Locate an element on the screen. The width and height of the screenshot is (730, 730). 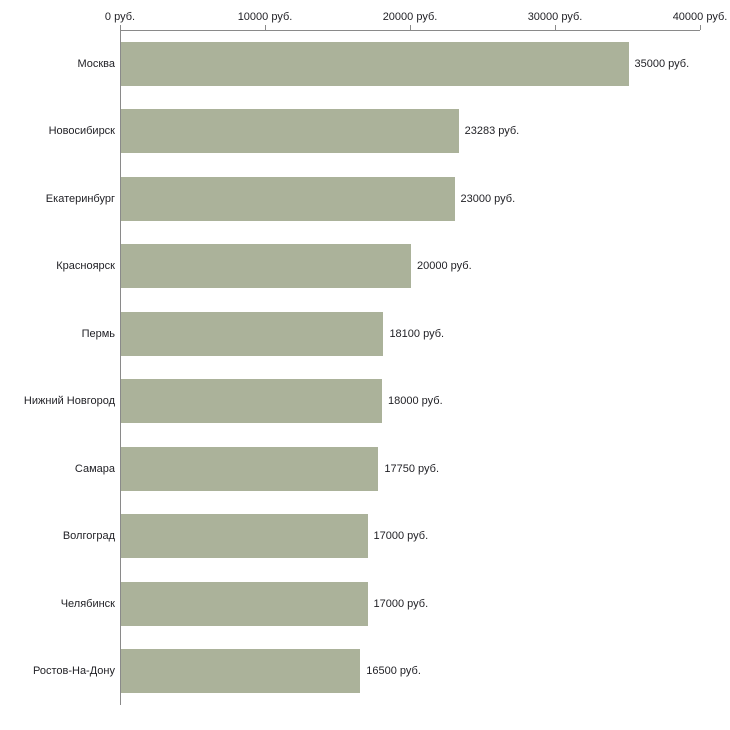
x-axis-tick-label: 30000 руб. is located at coordinates (555, 17).